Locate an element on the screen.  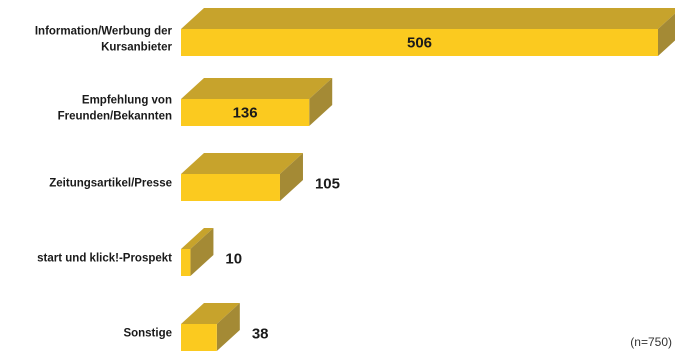
category-label: Empfehlung von is located at coordinates (127, 101).